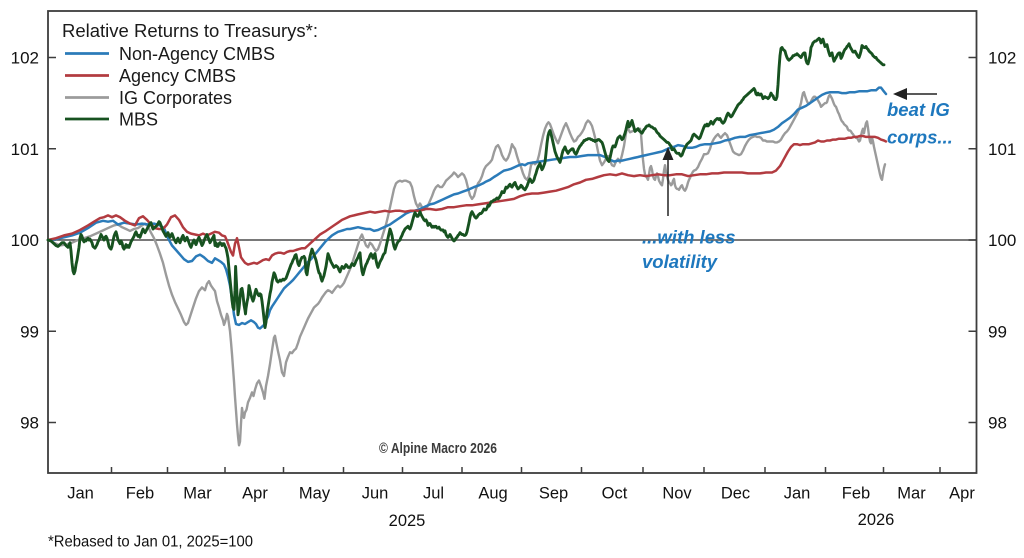 The height and width of the screenshot is (558, 1024). Describe the element at coordinates (197, 54) in the screenshot. I see `svg-text: Non-Agency CMBS` at that location.